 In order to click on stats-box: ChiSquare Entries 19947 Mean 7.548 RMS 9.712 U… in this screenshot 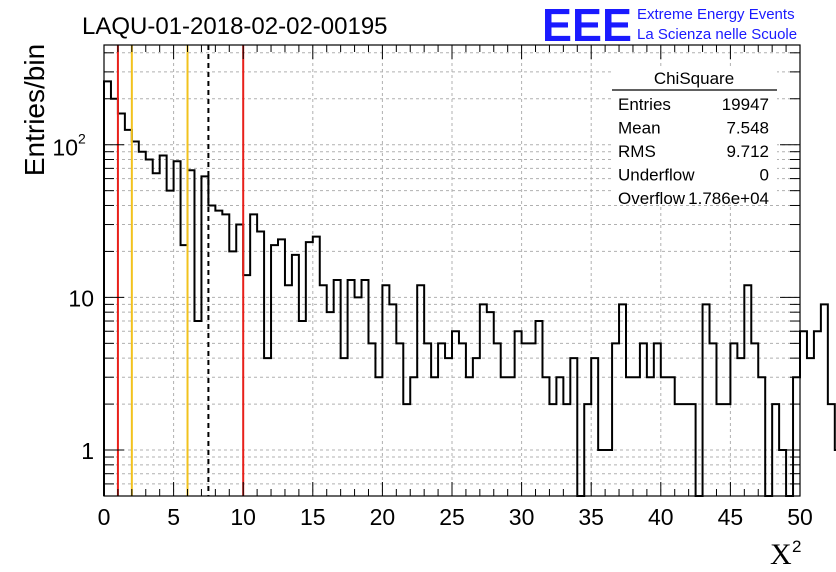, I will do `click(694, 137)`.